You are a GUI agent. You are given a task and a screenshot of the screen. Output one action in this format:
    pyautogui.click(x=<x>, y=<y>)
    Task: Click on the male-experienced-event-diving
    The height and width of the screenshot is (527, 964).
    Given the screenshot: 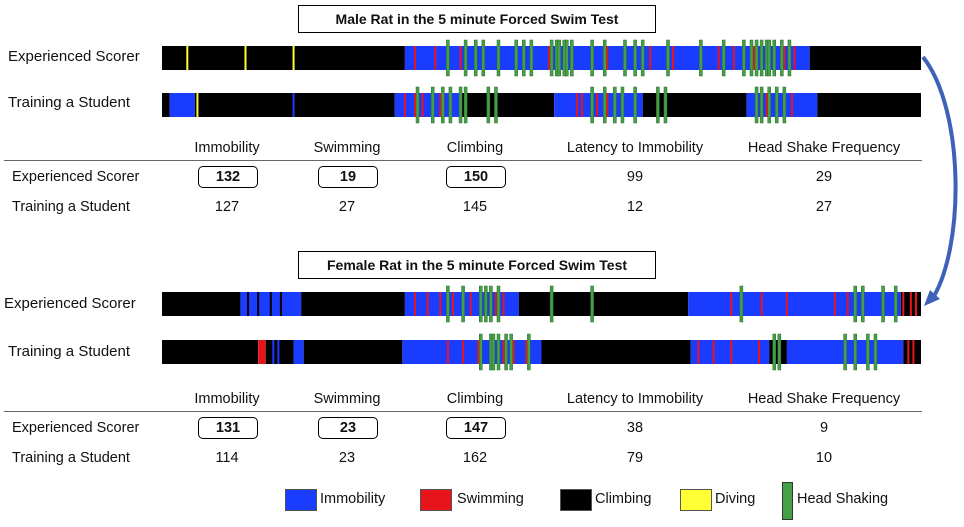 What is the action you would take?
    pyautogui.click(x=293, y=58)
    